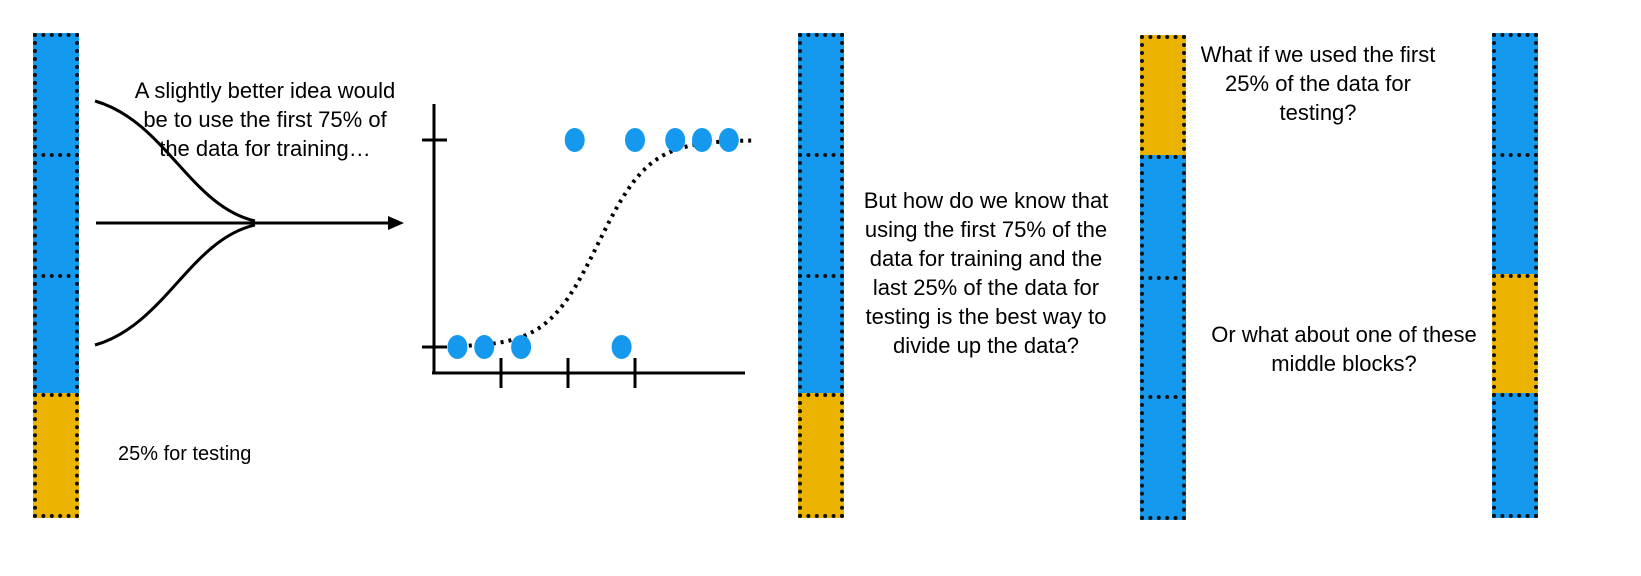 The image size is (1641, 576). What do you see at coordinates (175, 285) in the screenshot?
I see `arrow-lower-branch` at bounding box center [175, 285].